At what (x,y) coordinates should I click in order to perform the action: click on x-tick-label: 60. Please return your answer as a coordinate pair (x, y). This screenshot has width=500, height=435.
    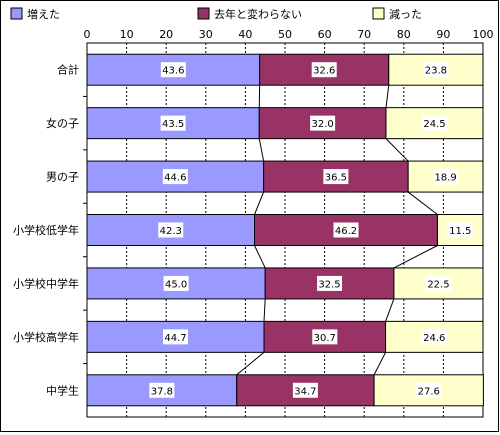
    Looking at the image, I should click on (325, 34).